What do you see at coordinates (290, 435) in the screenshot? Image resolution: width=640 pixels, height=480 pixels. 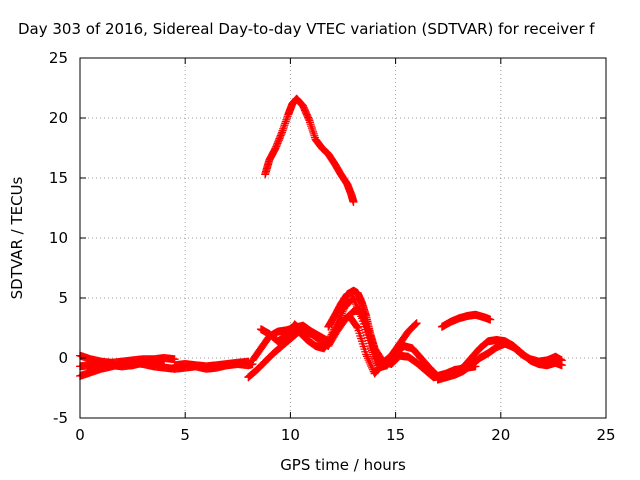 I see `x-tick-label: 10` at bounding box center [290, 435].